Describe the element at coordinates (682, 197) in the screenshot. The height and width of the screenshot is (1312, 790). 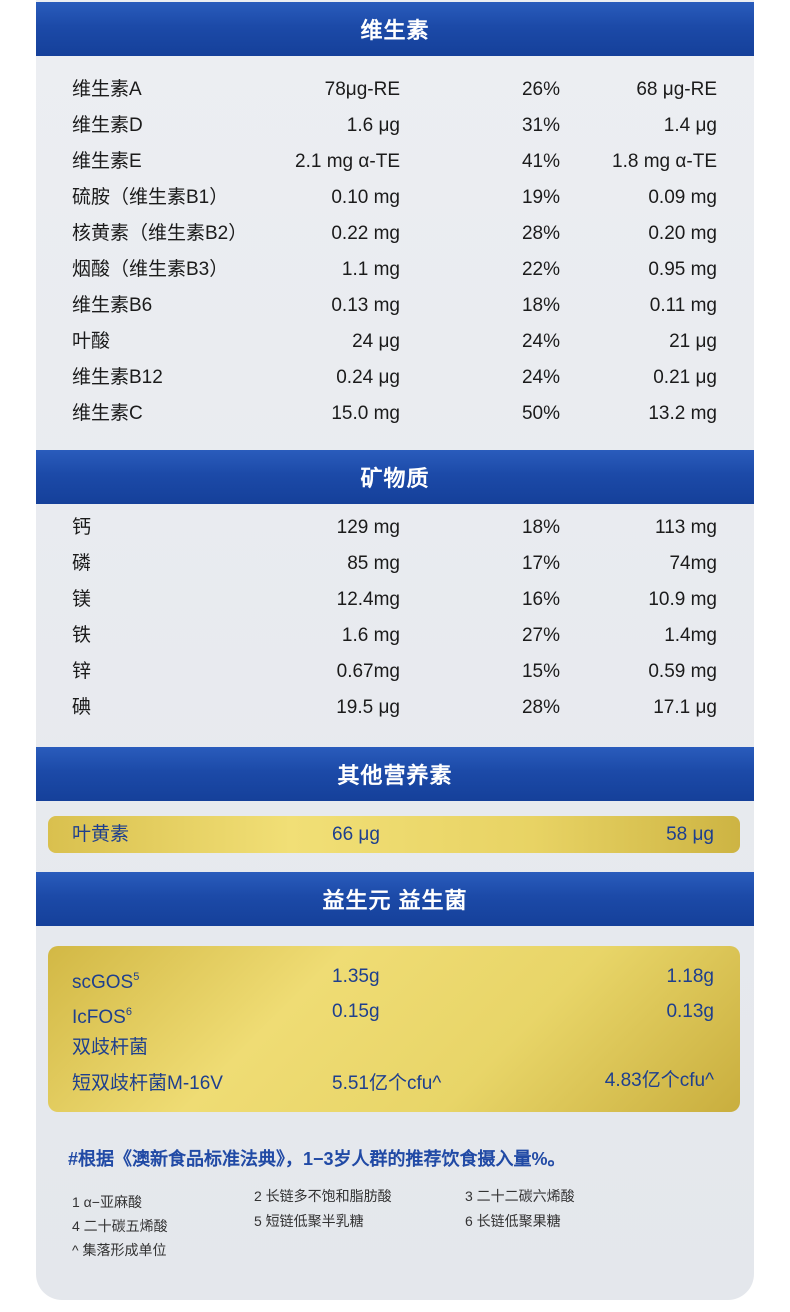
I see `nutrient-value-per-100: 0.09 mg` at that location.